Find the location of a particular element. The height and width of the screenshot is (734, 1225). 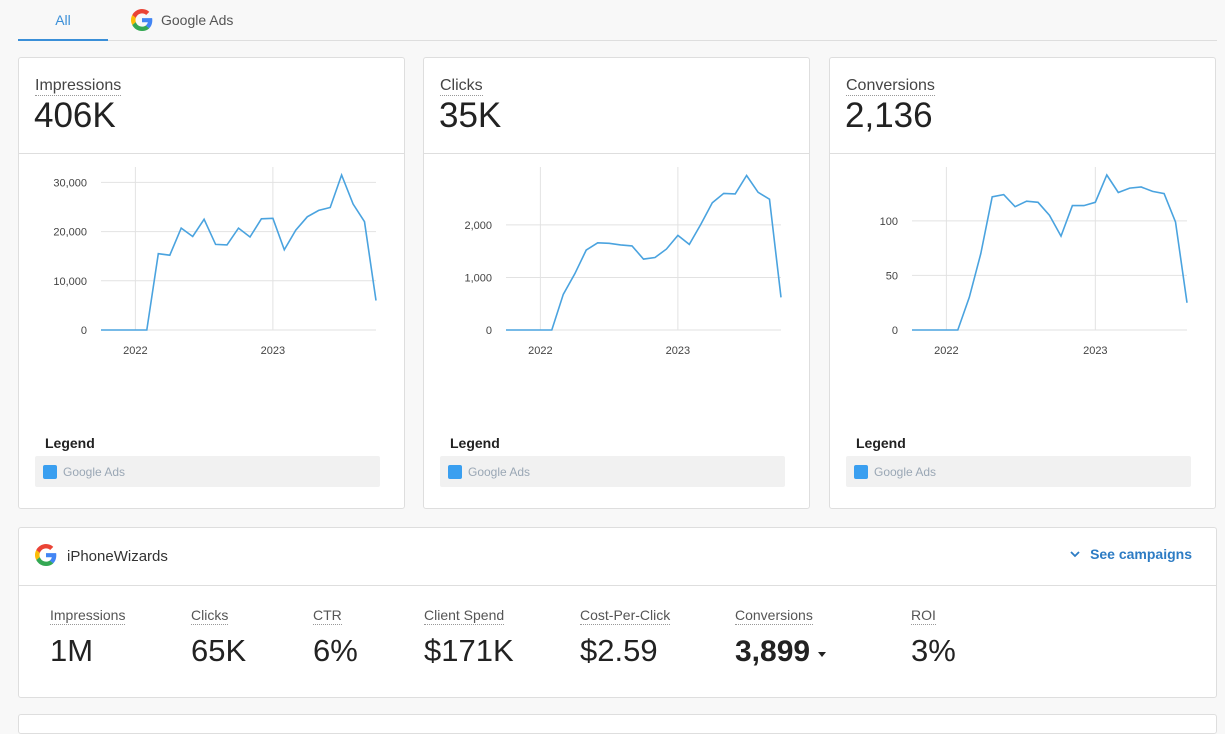

tab-google-ads-label: Google Ads is located at coordinates (197, 20).